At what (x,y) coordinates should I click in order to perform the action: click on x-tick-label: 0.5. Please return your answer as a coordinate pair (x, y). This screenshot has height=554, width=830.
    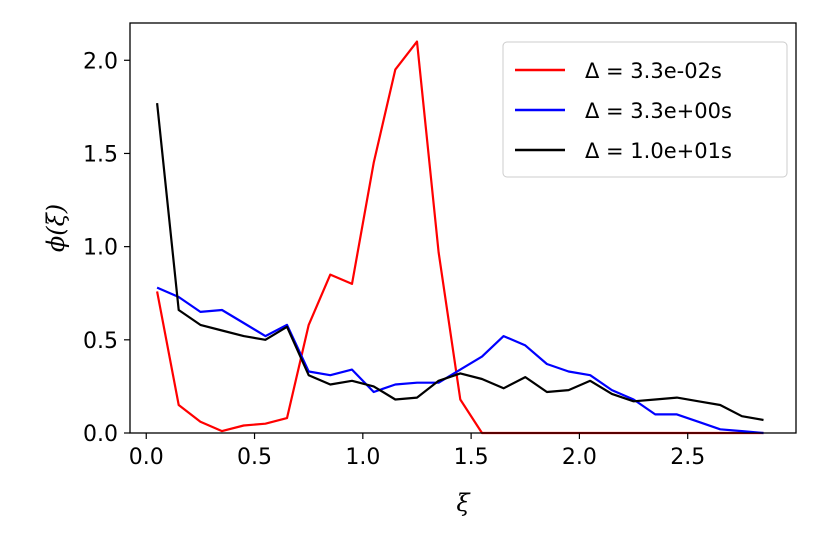
    Looking at the image, I should click on (254, 457).